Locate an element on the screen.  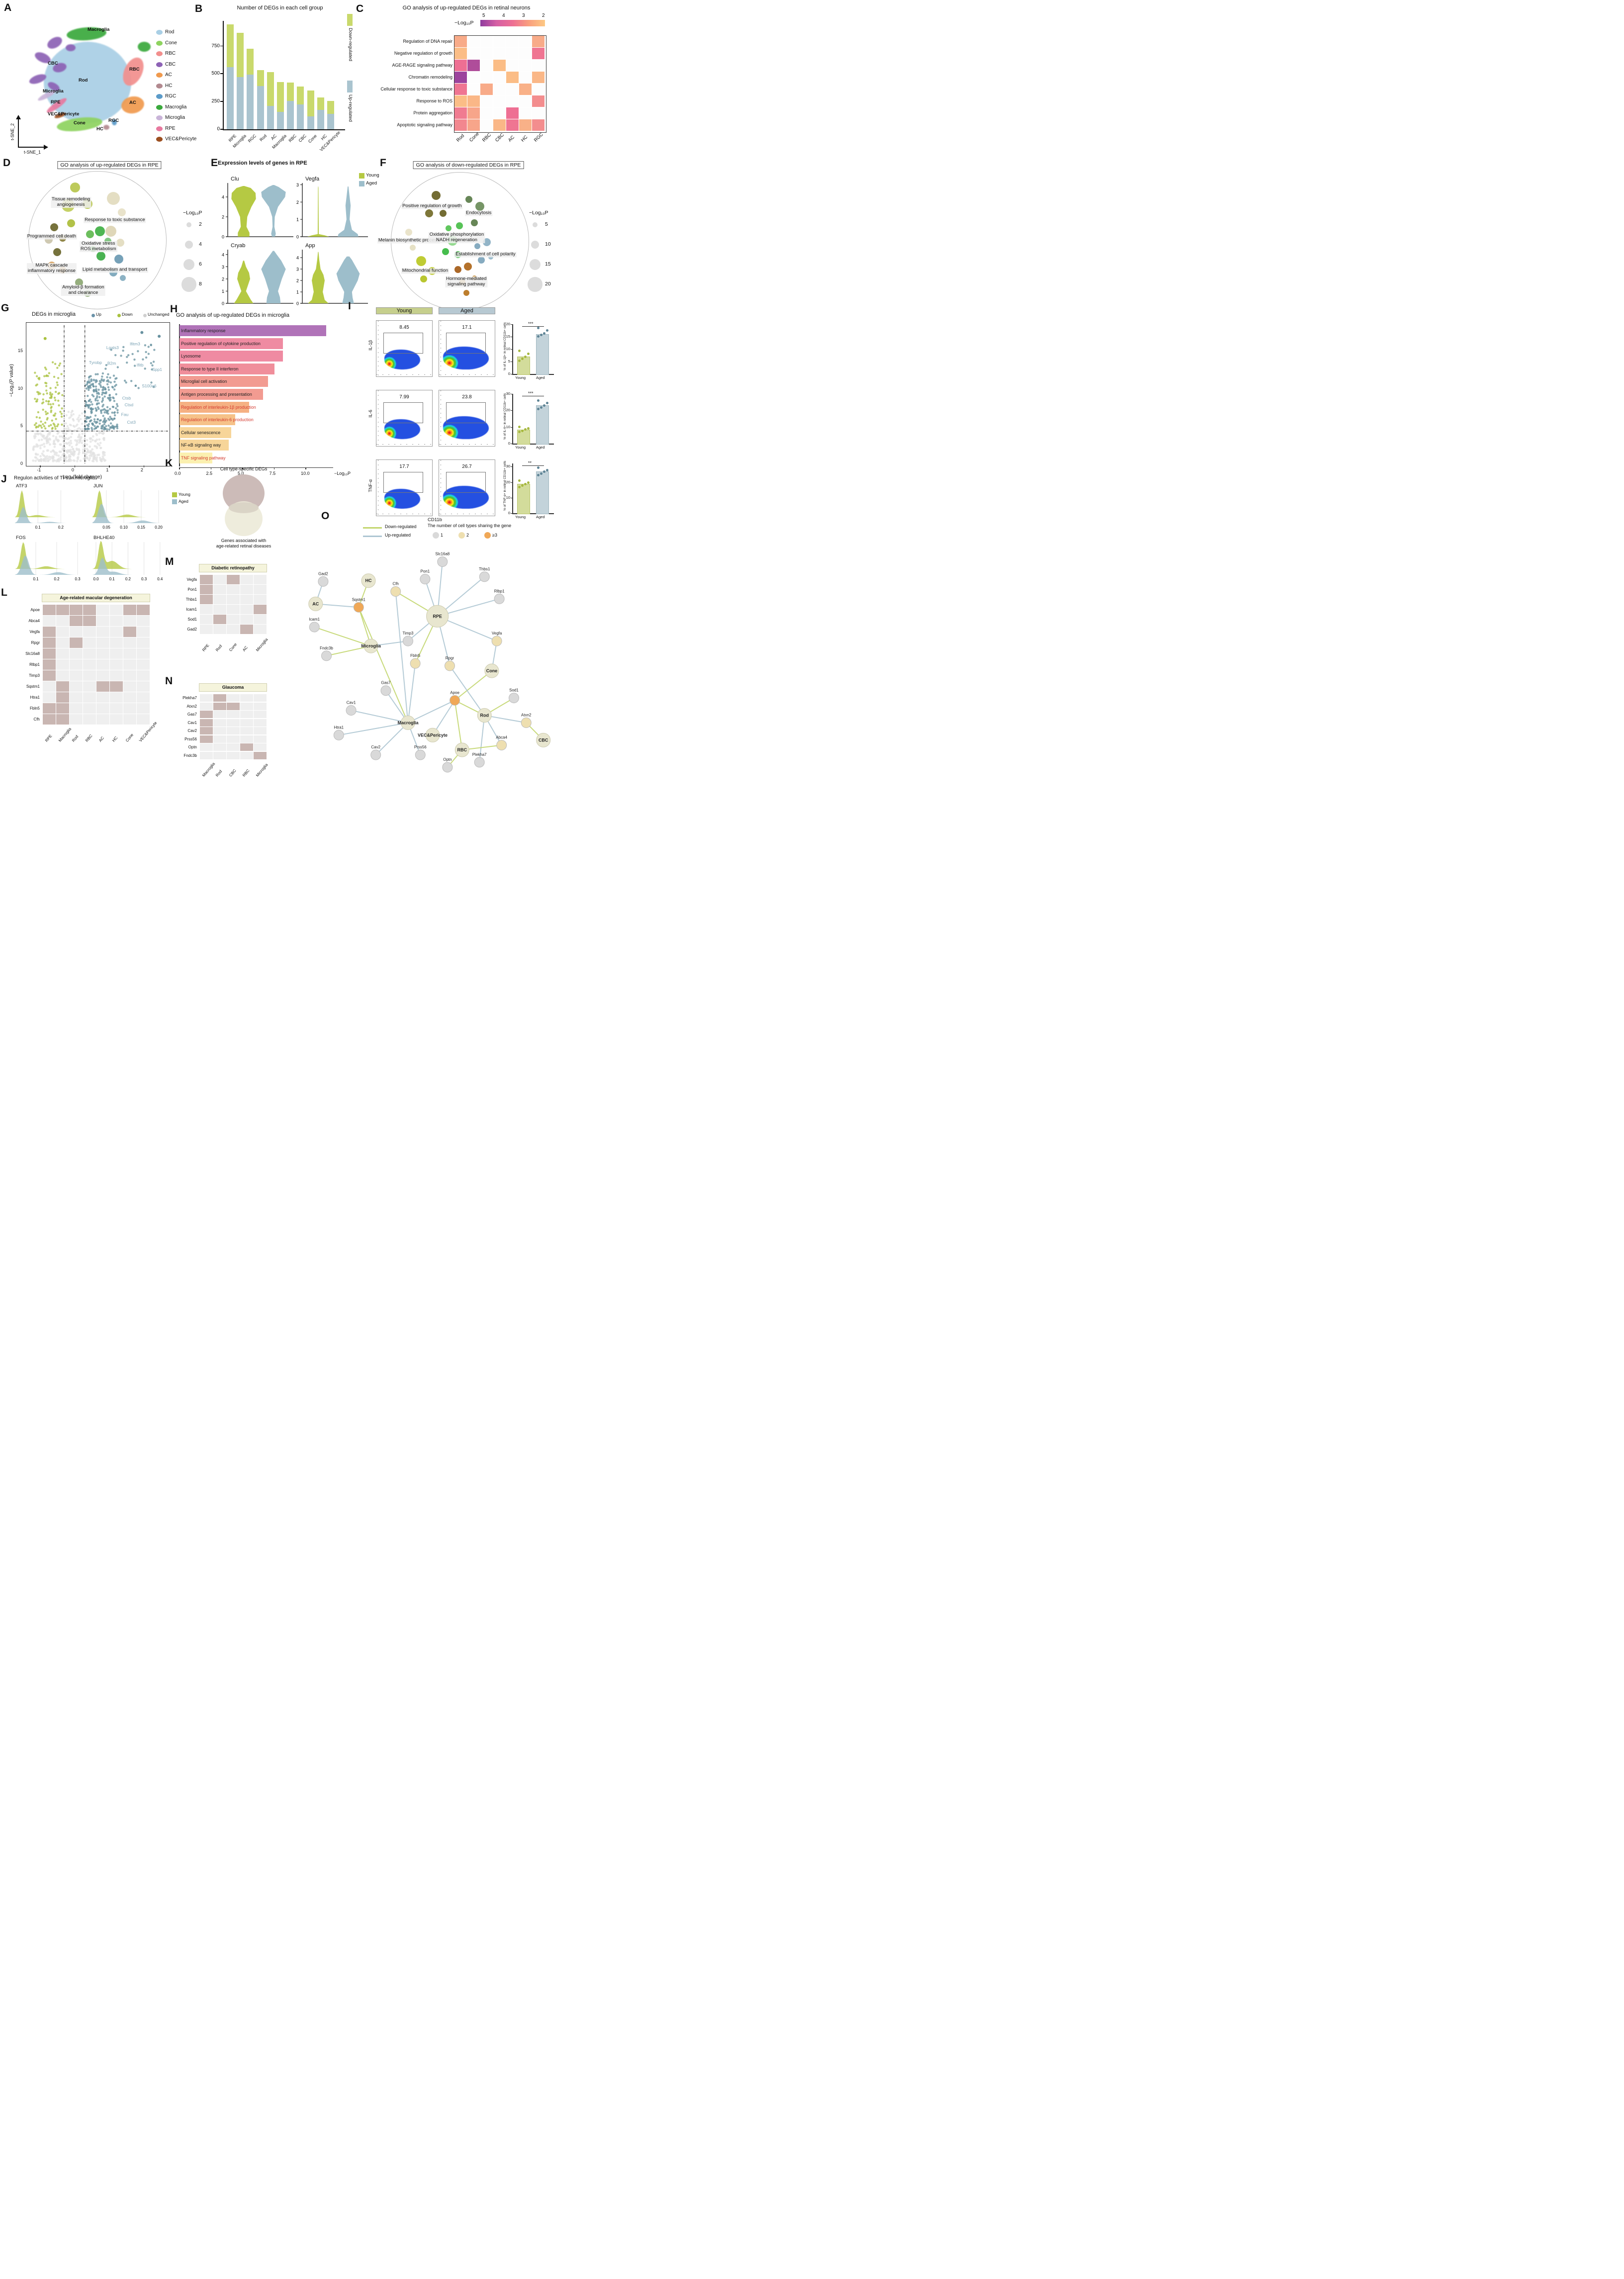
legend-size-label: 4 is located at coordinates (200, 244).